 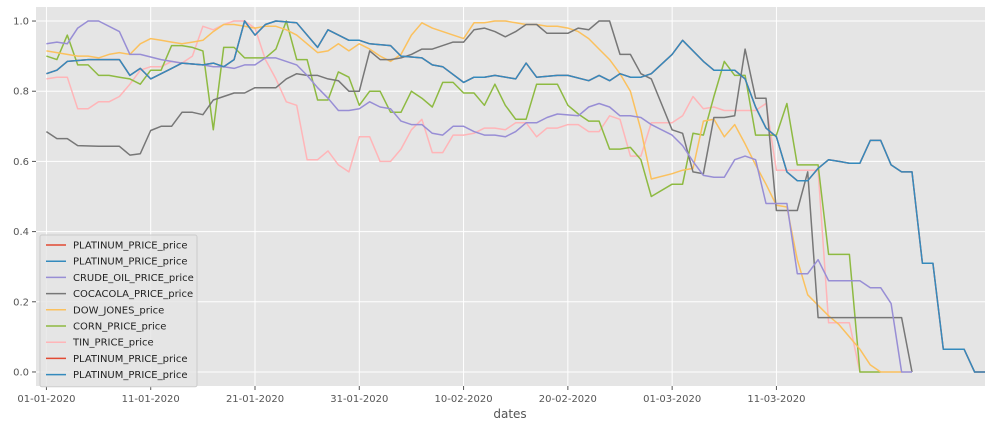 What do you see at coordinates (464, 399) in the screenshot?
I see `x-tick-label: 10-02-2020` at bounding box center [464, 399].